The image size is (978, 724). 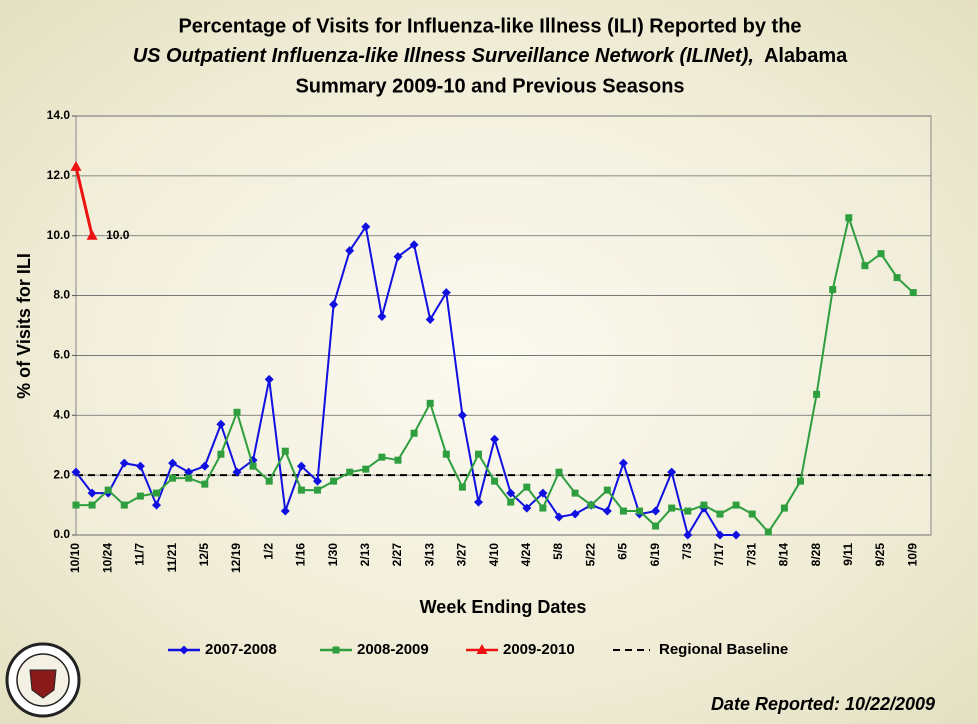 What do you see at coordinates (462, 555) in the screenshot?
I see `x-tick-label: 3/27` at bounding box center [462, 555].